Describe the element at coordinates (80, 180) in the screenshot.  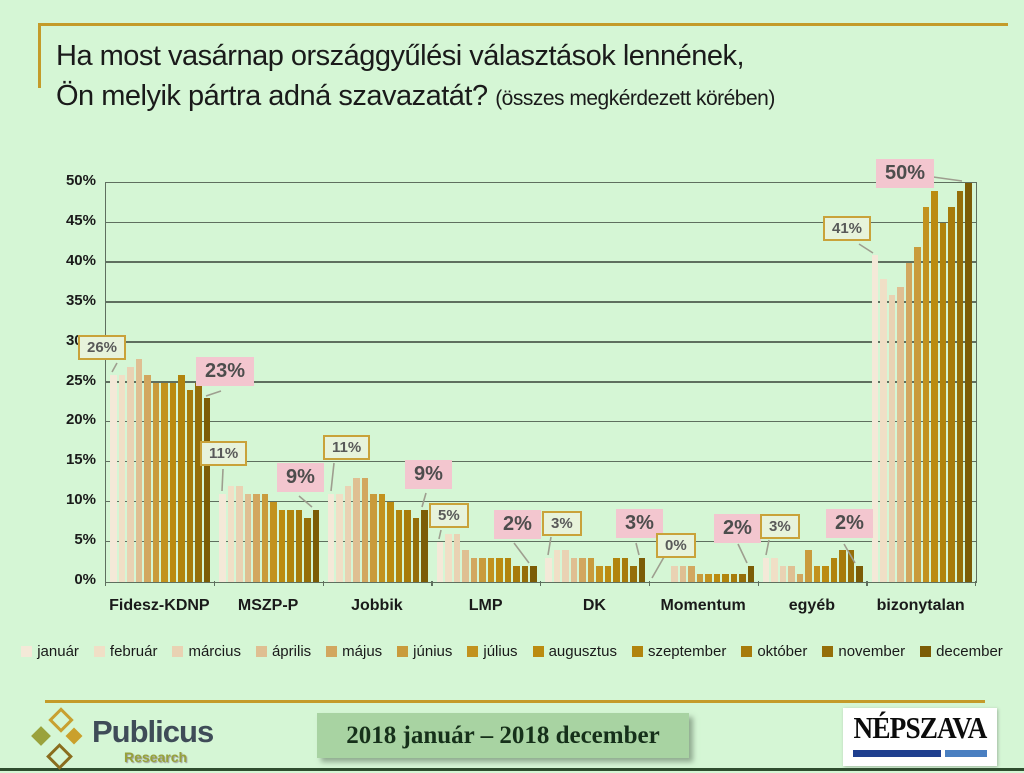
I see `y-tick-50%: 50%` at that location.